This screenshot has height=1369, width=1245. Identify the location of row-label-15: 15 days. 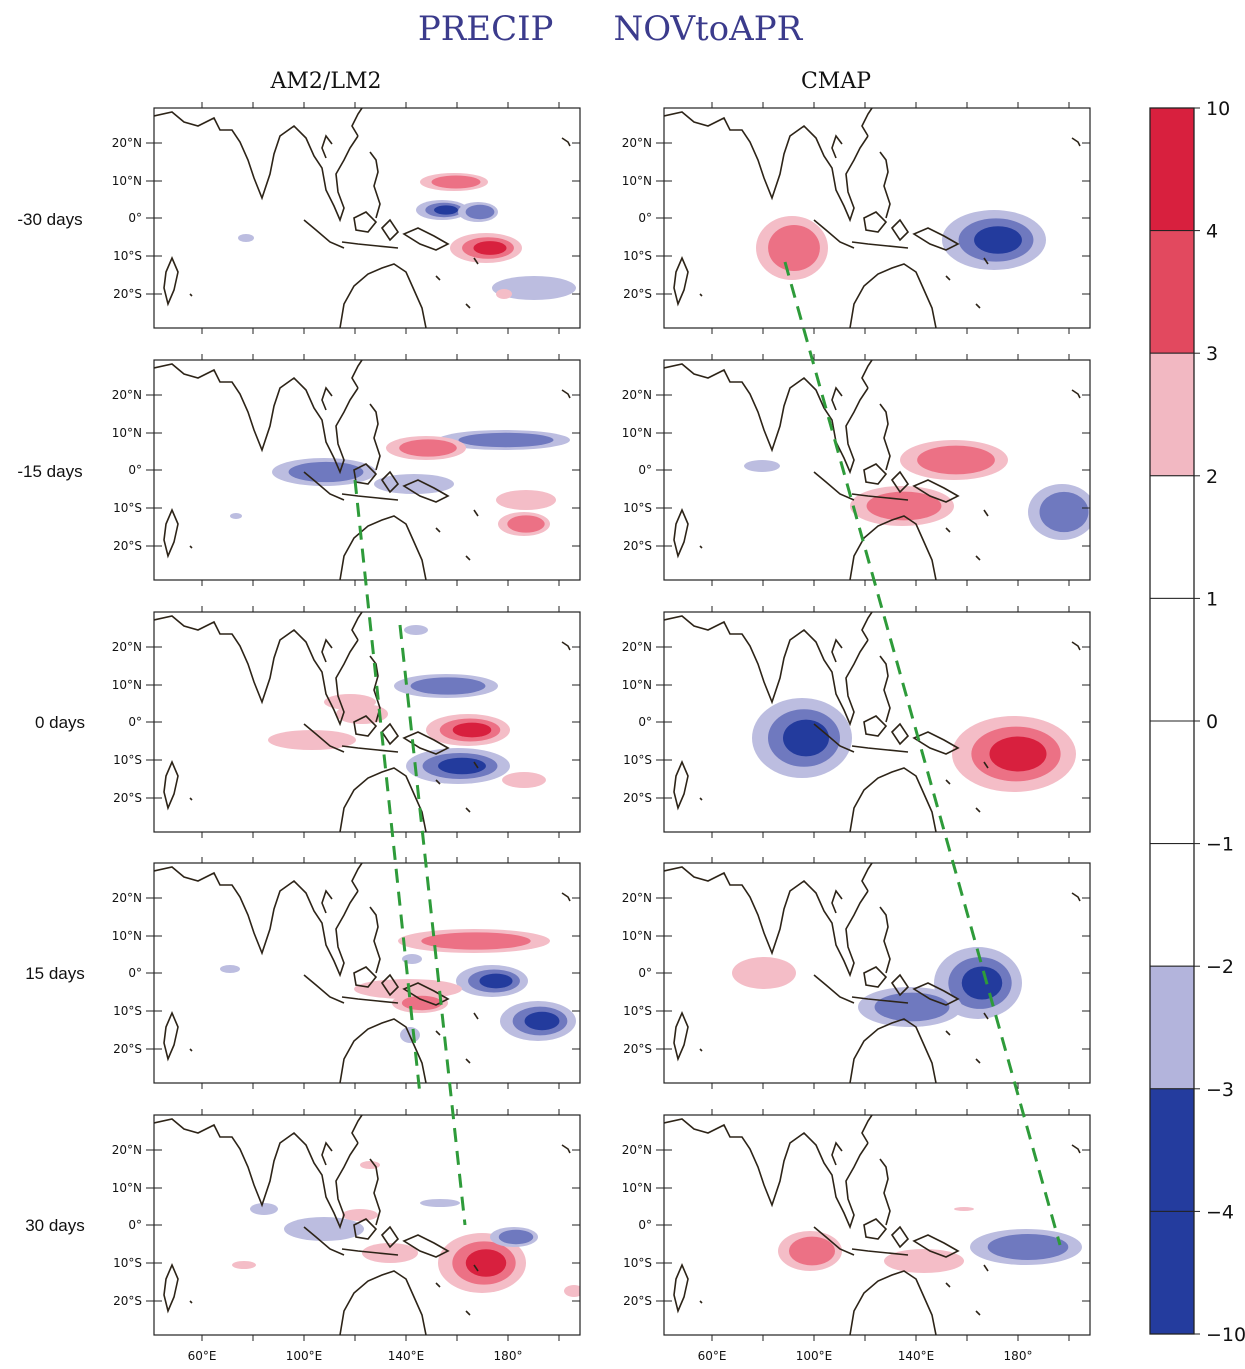
(55, 973).